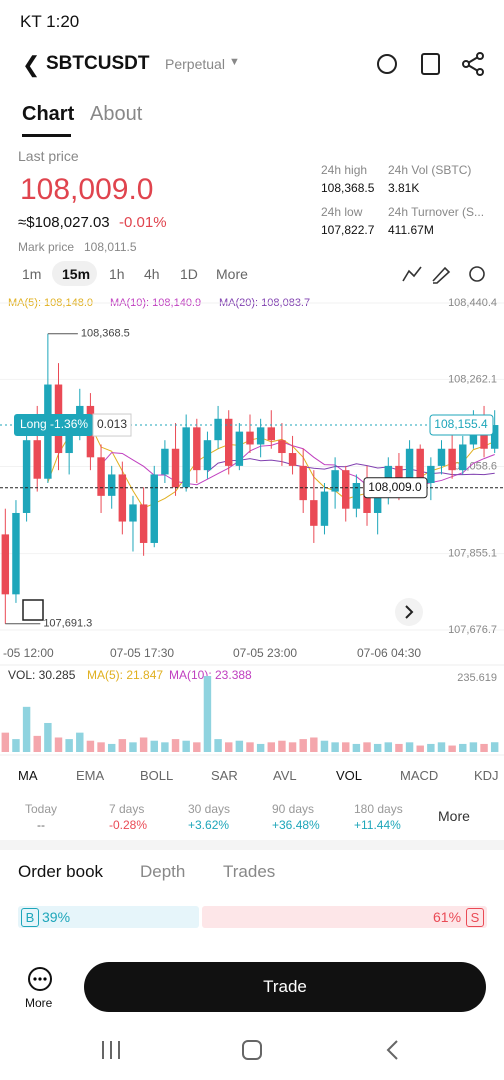  I want to click on sell-bar, so click(344, 917).